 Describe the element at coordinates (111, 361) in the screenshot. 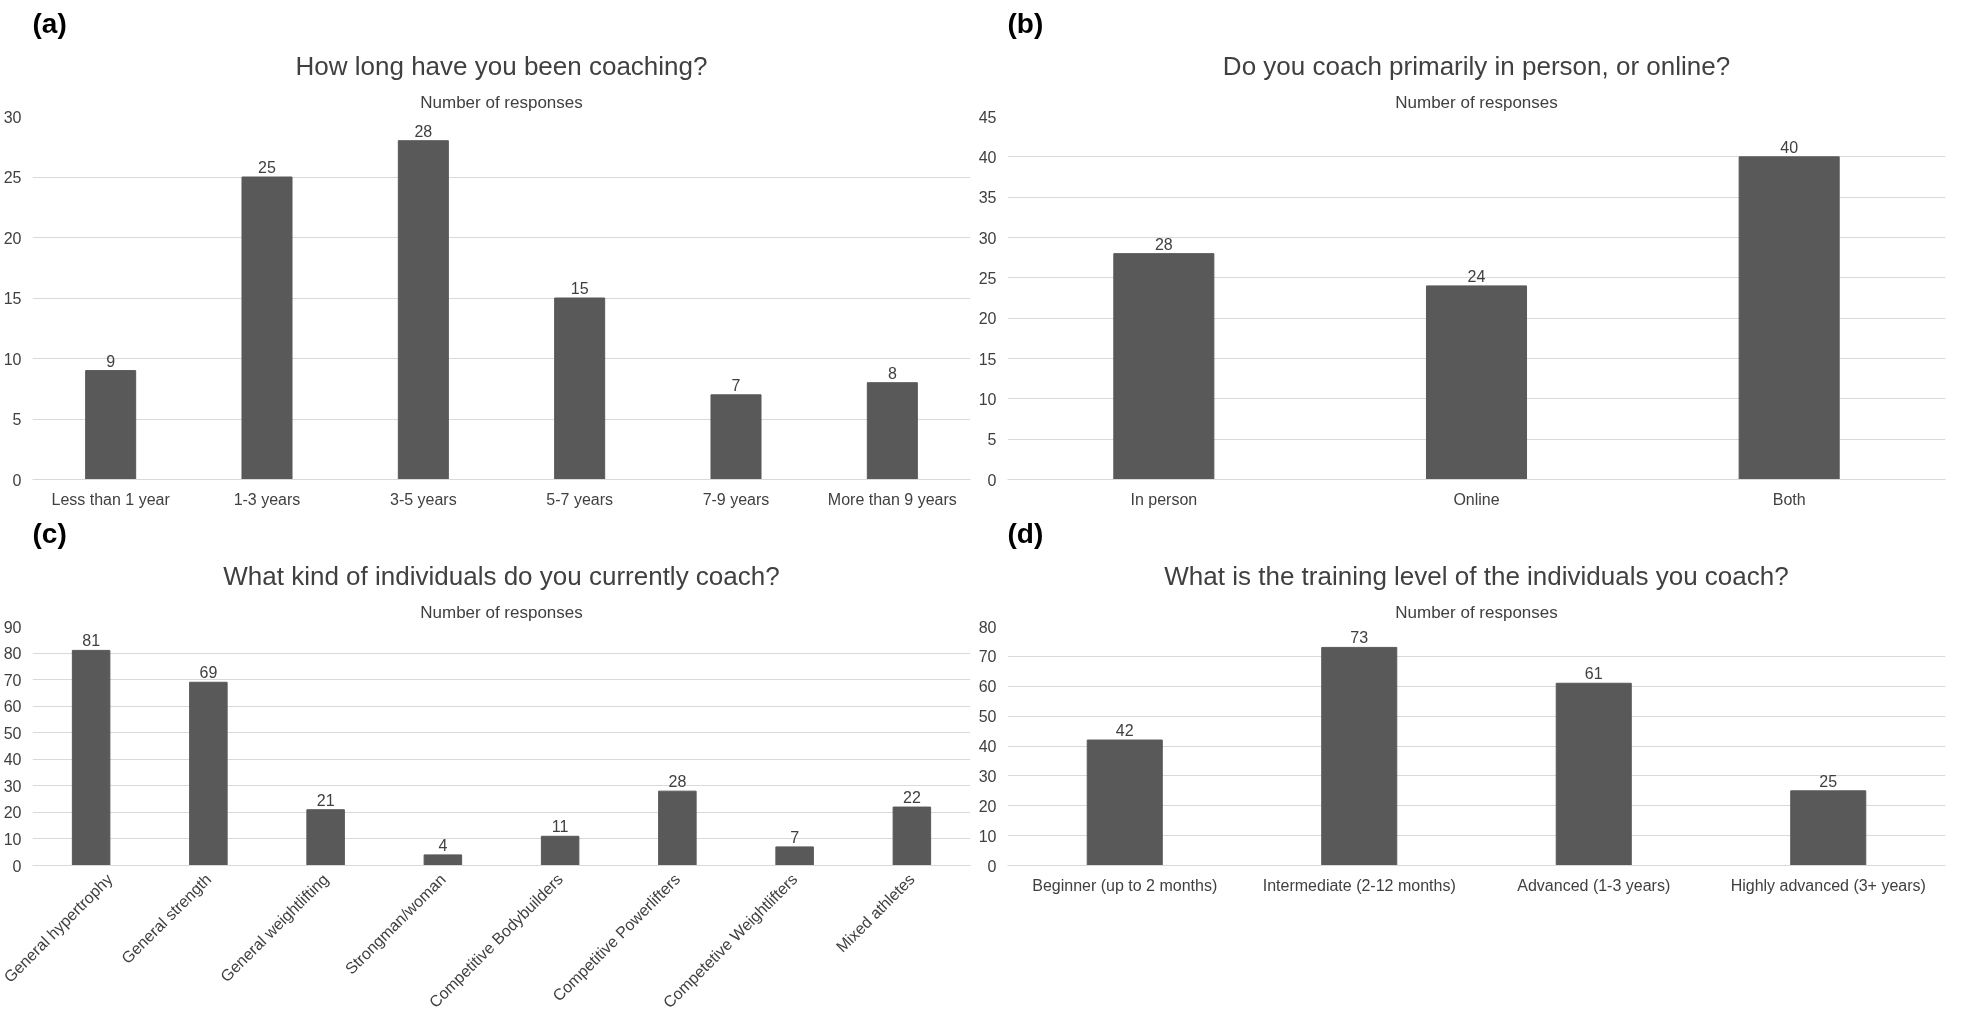

I see `data-label: 9` at that location.